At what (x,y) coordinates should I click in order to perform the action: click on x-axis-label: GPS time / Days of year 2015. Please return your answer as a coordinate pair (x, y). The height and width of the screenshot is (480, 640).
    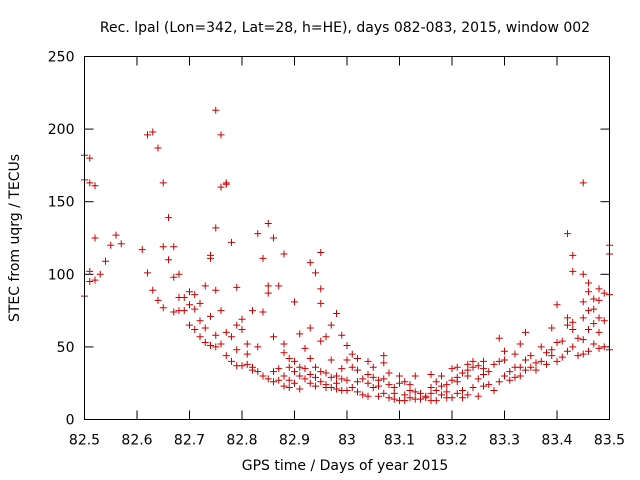
    Looking at the image, I should click on (345, 466).